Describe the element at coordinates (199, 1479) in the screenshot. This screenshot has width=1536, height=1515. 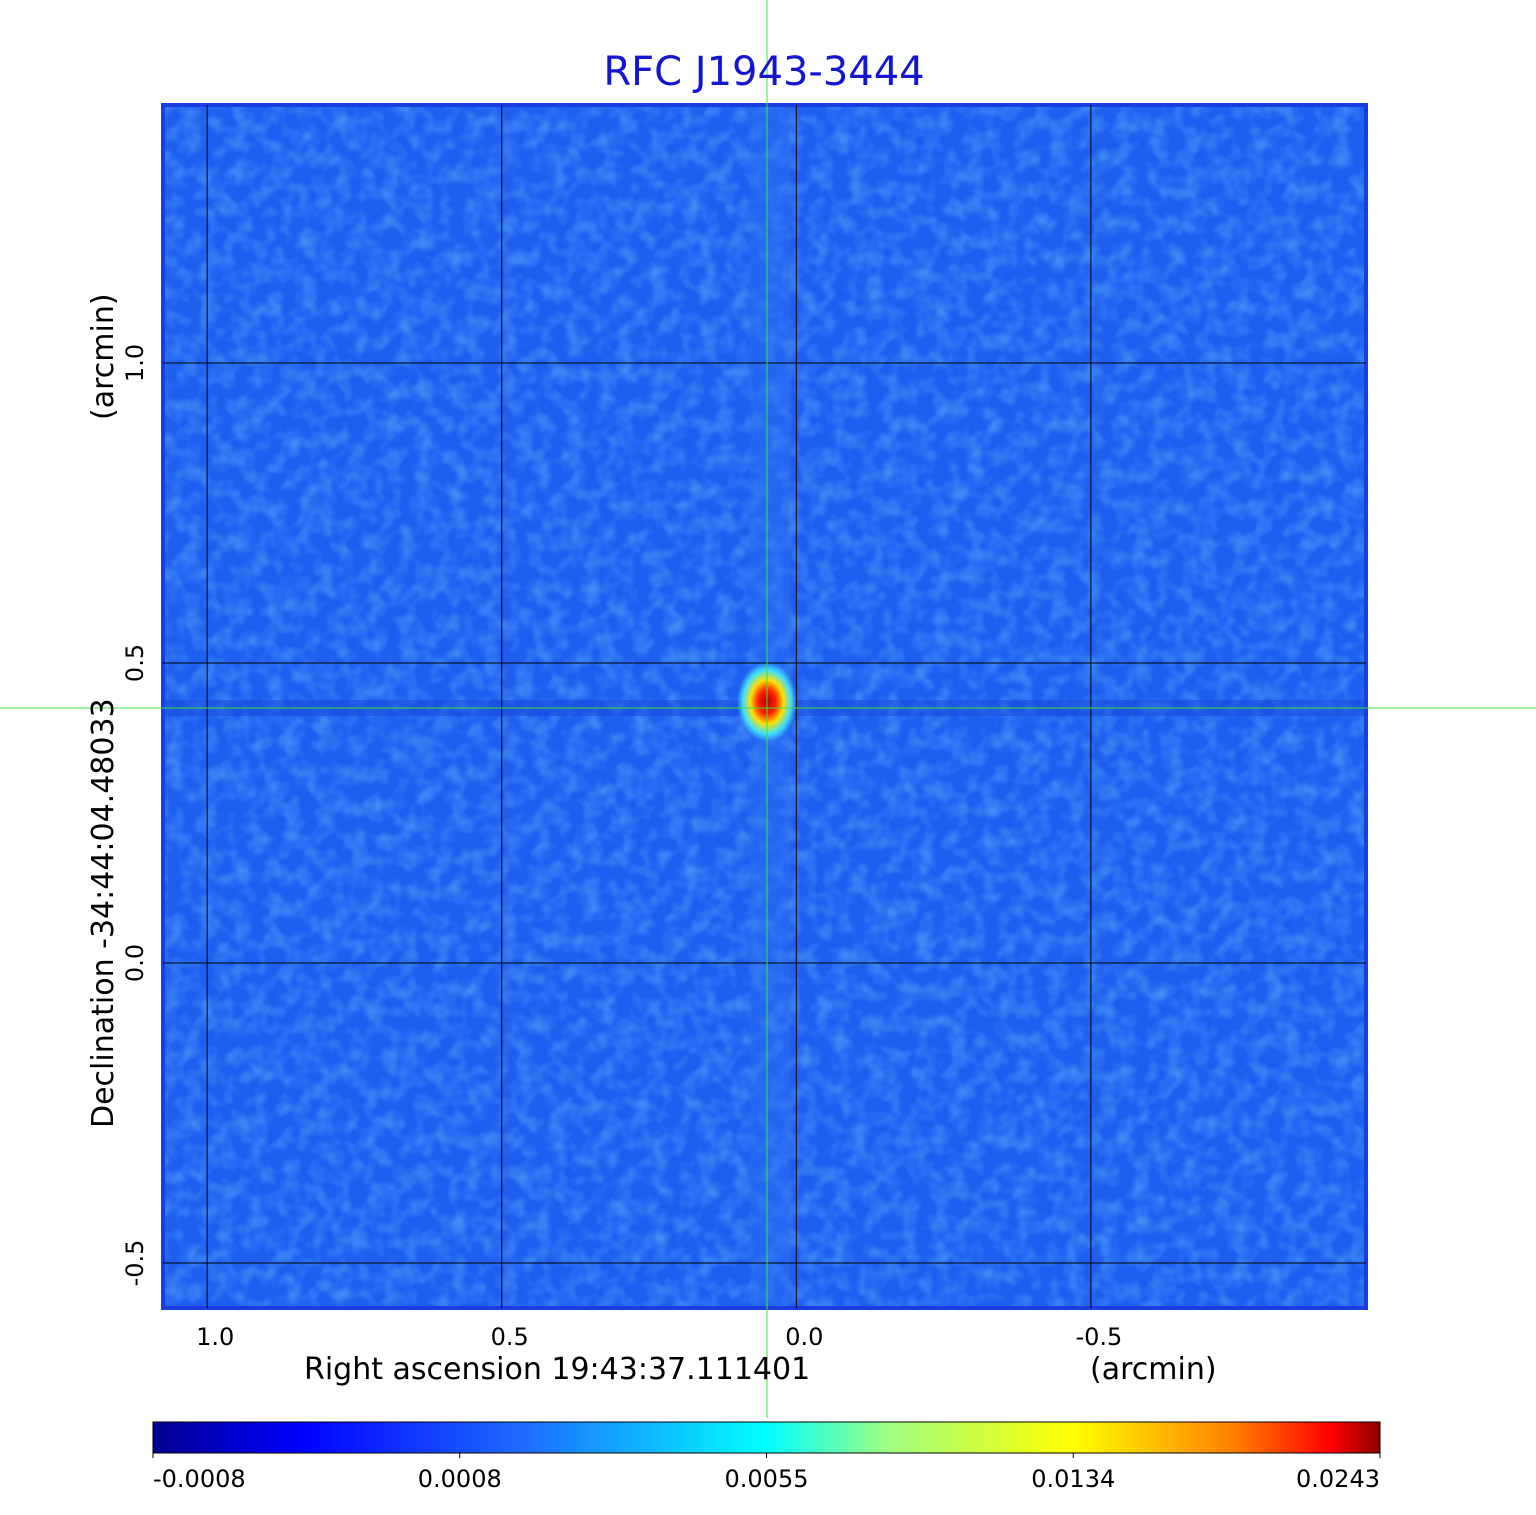
I see `colorbar-tick-label: -0.0008` at that location.